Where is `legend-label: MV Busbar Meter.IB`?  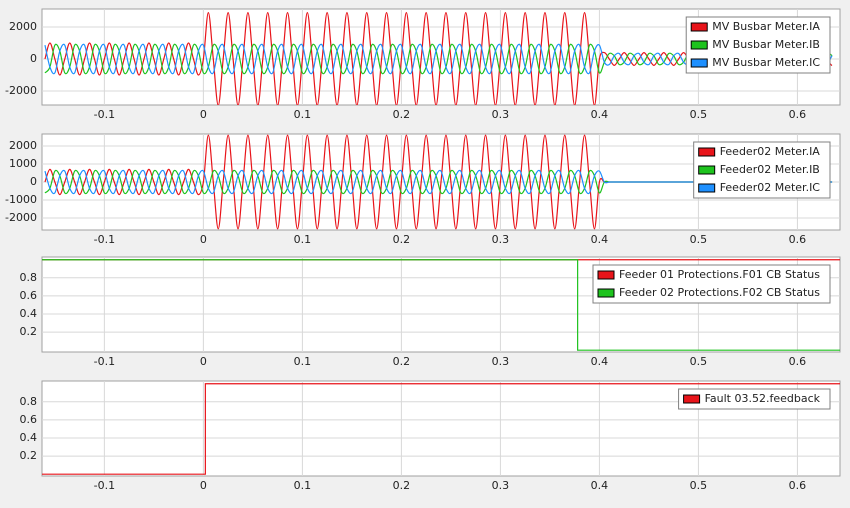
legend-label: MV Busbar Meter.IB is located at coordinates (766, 44).